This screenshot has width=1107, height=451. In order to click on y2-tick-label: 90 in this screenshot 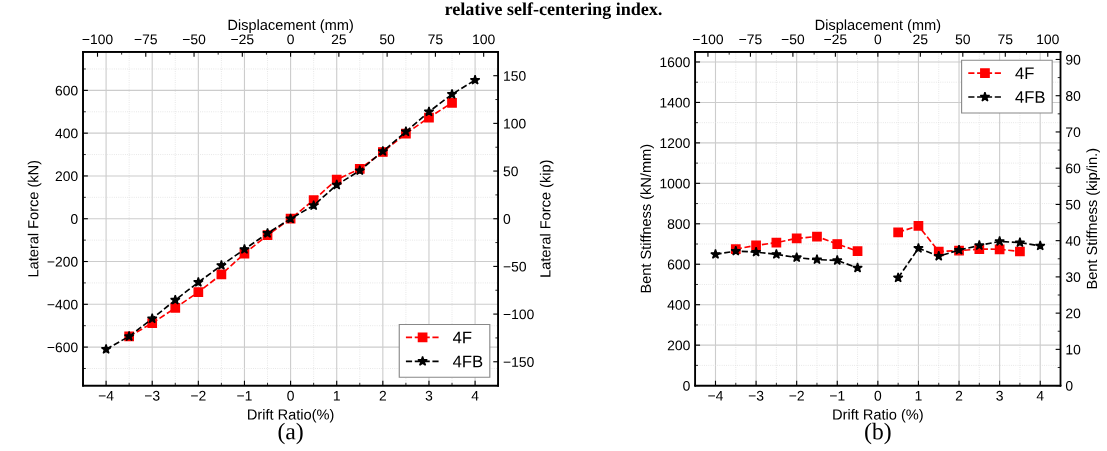, I will do `click(1073, 59)`.